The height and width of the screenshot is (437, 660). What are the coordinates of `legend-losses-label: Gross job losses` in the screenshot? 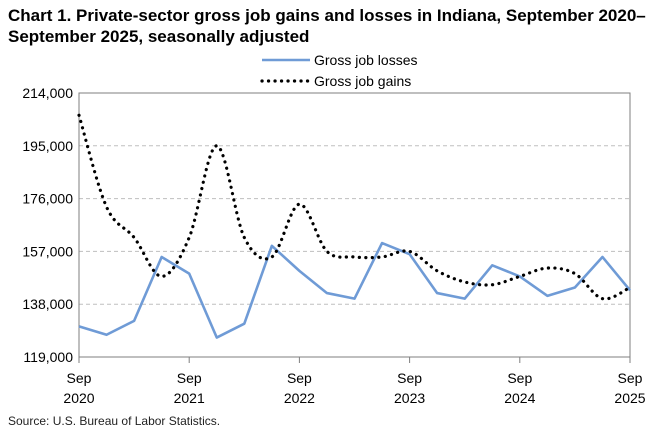 It's located at (365, 60).